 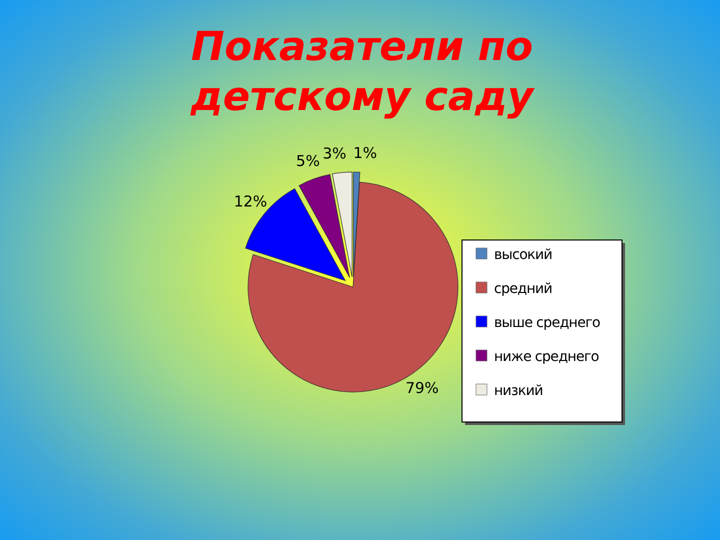 I want to click on legend-label: выше среднего, so click(x=547, y=323).